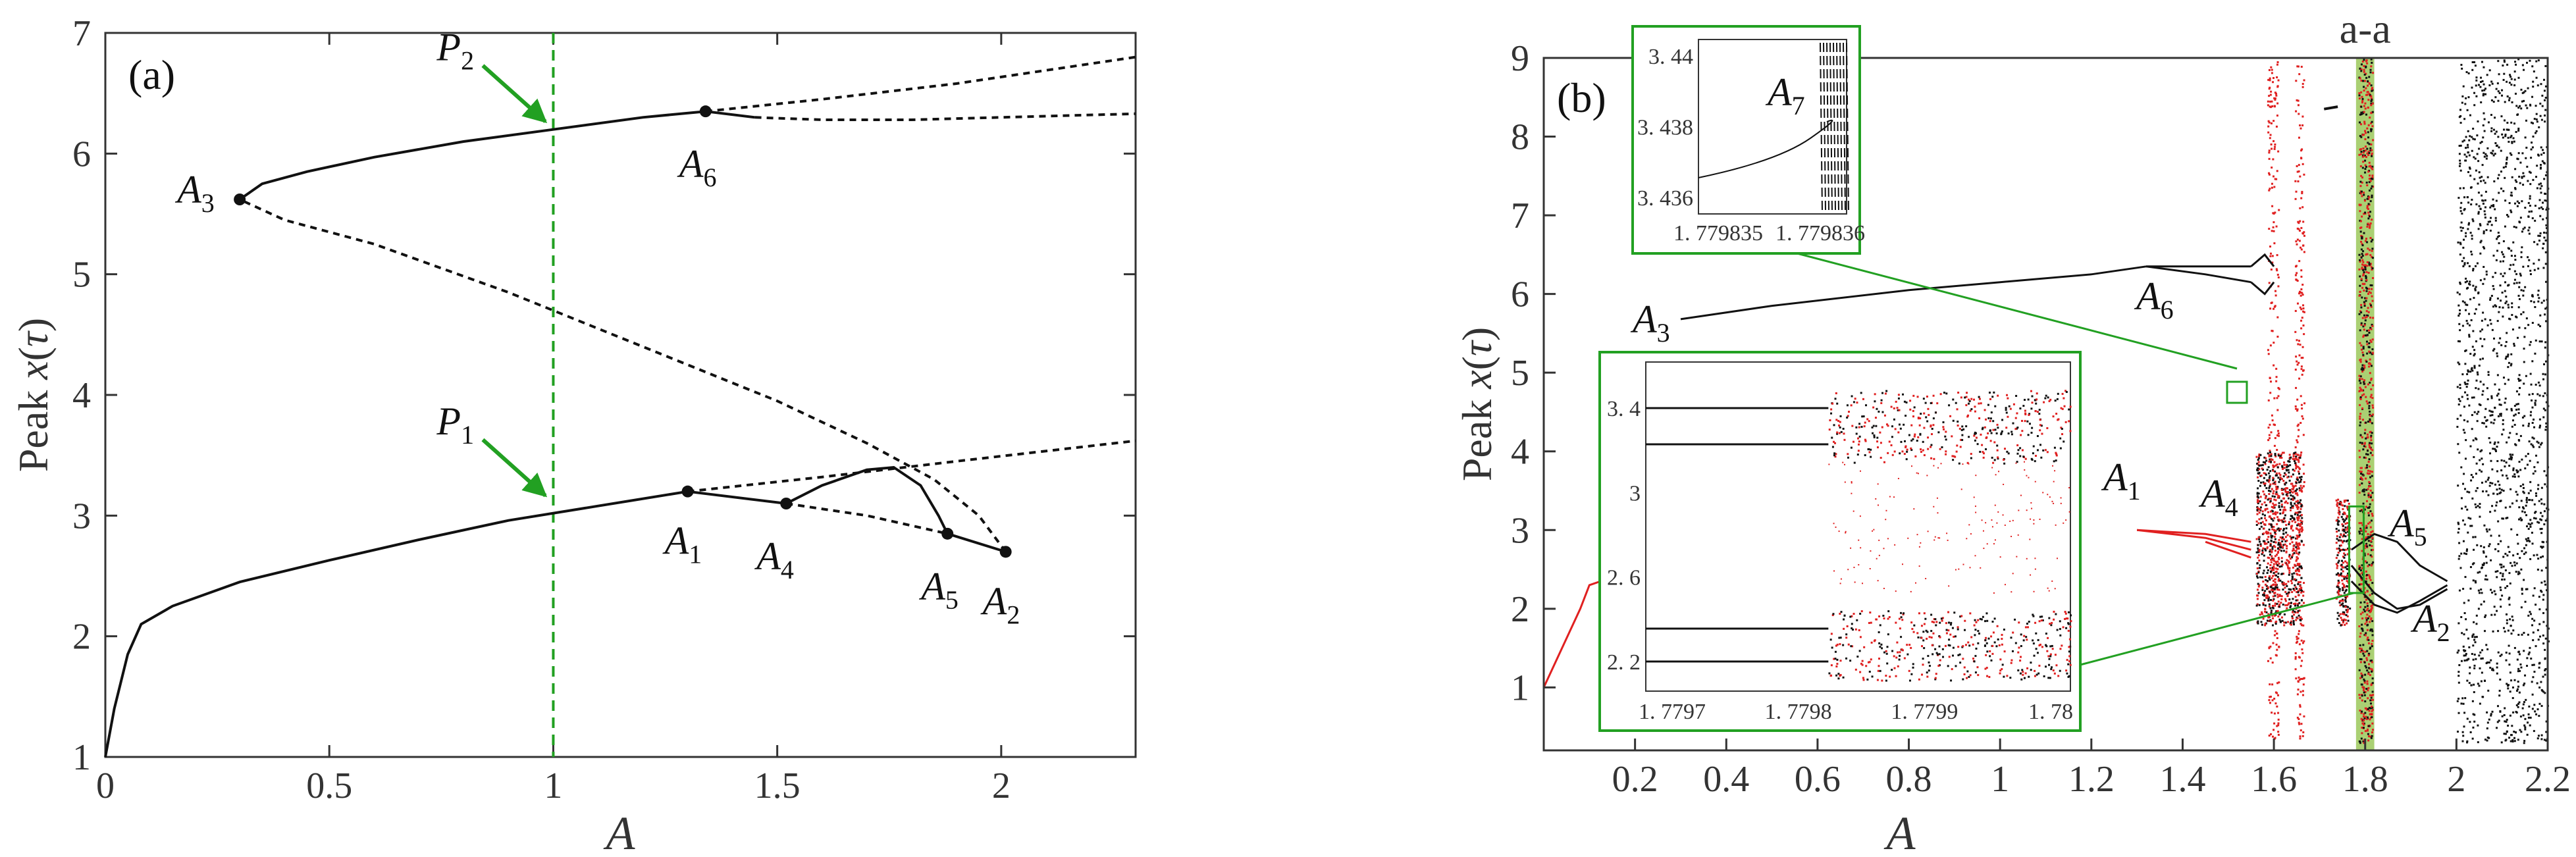 The height and width of the screenshot is (857, 2576). What do you see at coordinates (1820, 234) in the screenshot?
I see `inset-x-tick-label: 1. 779836` at bounding box center [1820, 234].